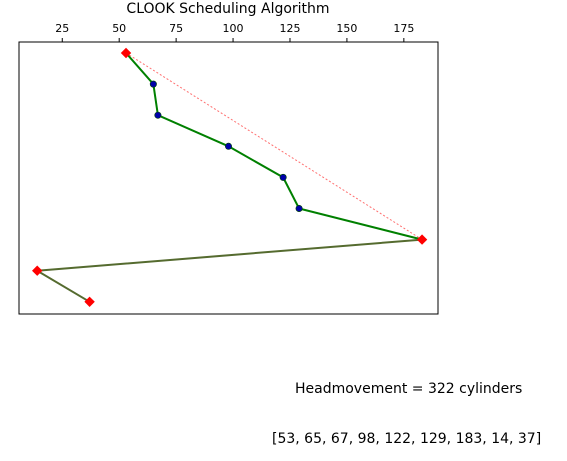 The height and width of the screenshot is (461, 567). I want to click on request-sequence: [53, 65, 67, 98, 122, 129, 183, 14, 37], so click(407, 439).